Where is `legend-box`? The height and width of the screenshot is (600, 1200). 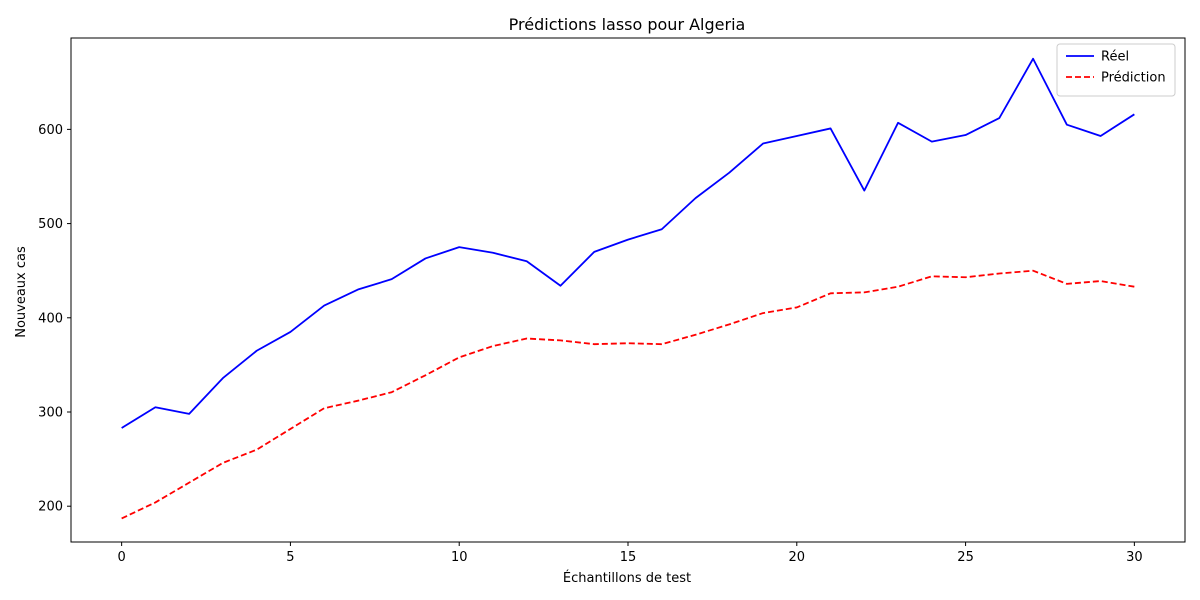
legend-box is located at coordinates (1116, 70).